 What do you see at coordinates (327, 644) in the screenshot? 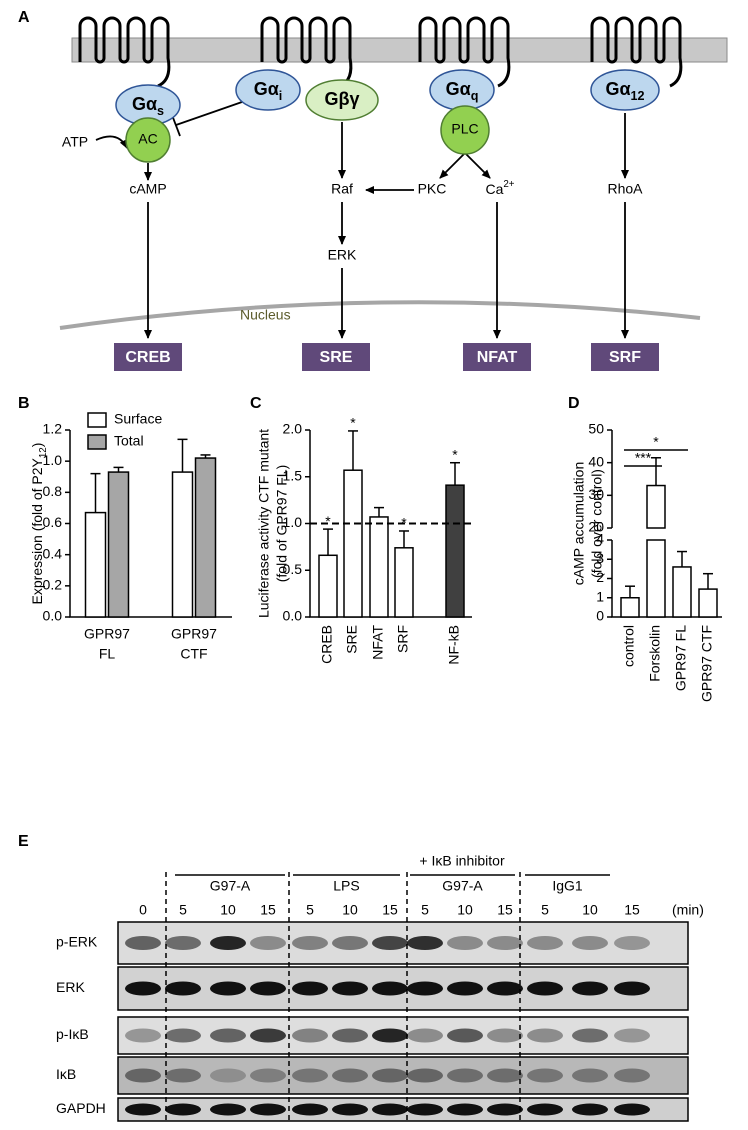
I see `x-tick-label: CREB` at bounding box center [327, 644].